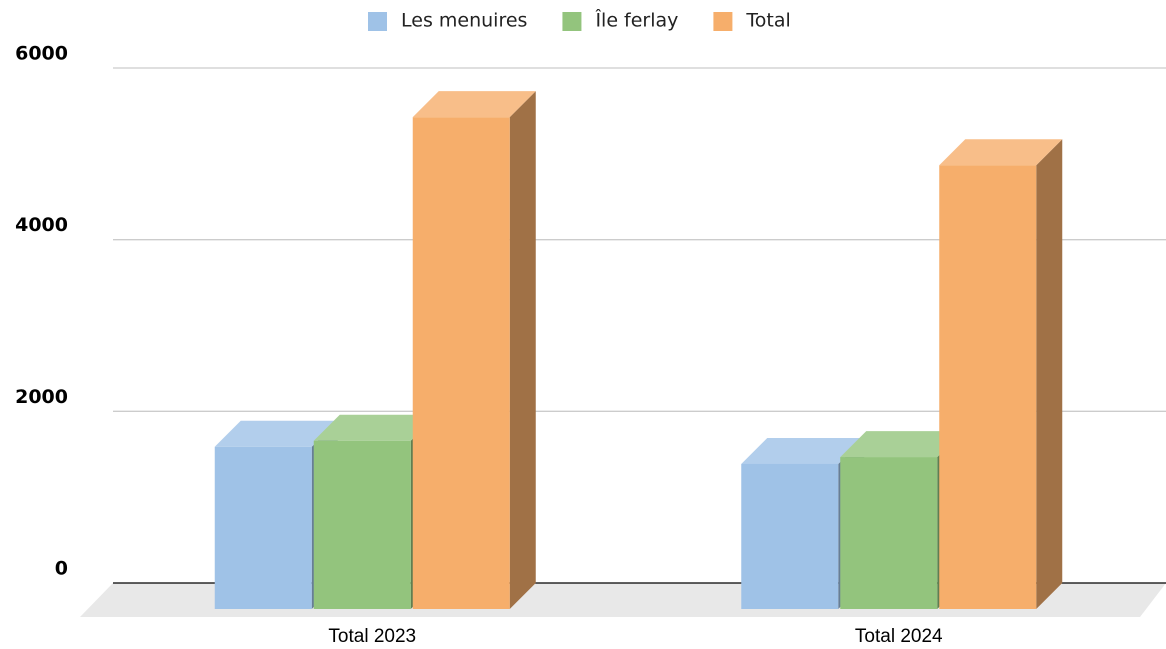 The image size is (1166, 649). What do you see at coordinates (372, 636) in the screenshot?
I see `x-tick-label: Total 2023` at bounding box center [372, 636].